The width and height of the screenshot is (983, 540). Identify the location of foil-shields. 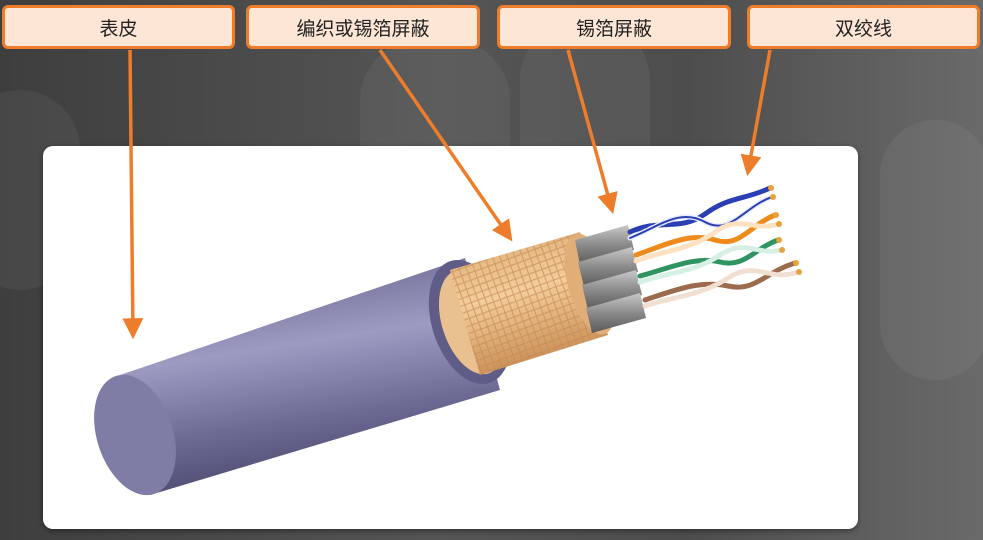
(610, 279).